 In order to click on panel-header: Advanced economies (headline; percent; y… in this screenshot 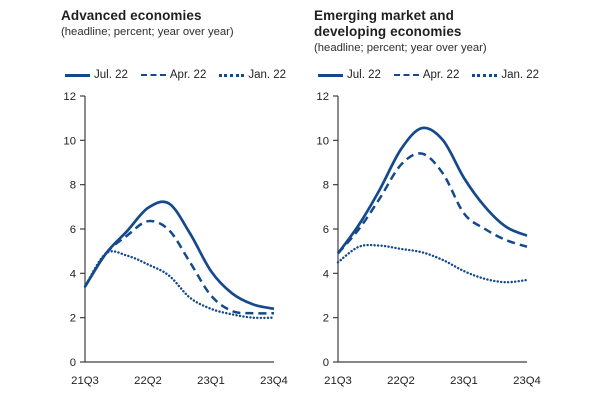, I will do `click(175, 35)`.